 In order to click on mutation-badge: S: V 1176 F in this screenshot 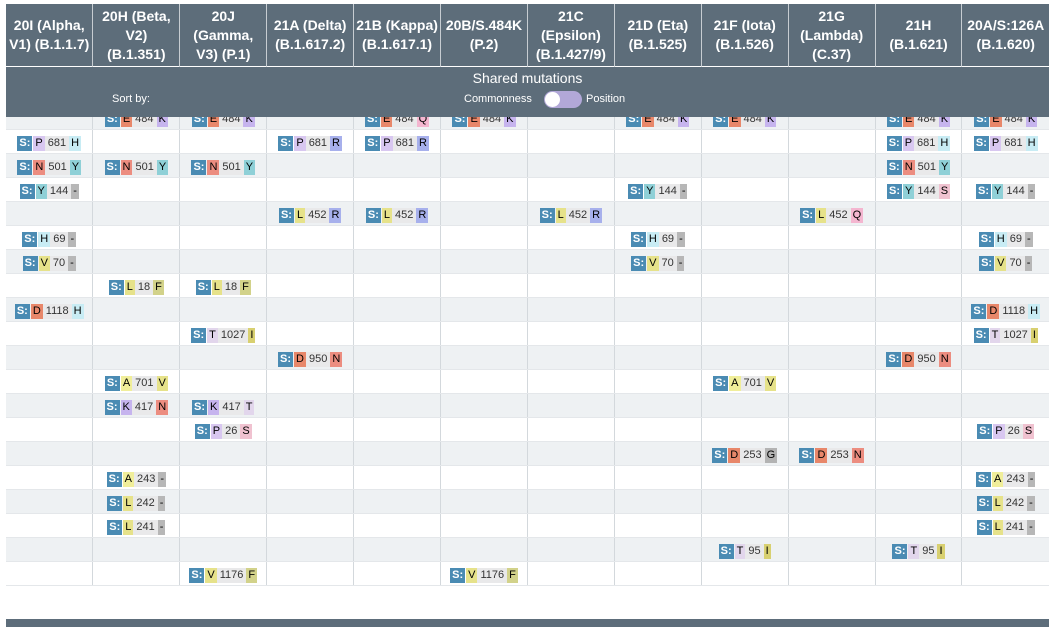, I will do `click(223, 575)`.